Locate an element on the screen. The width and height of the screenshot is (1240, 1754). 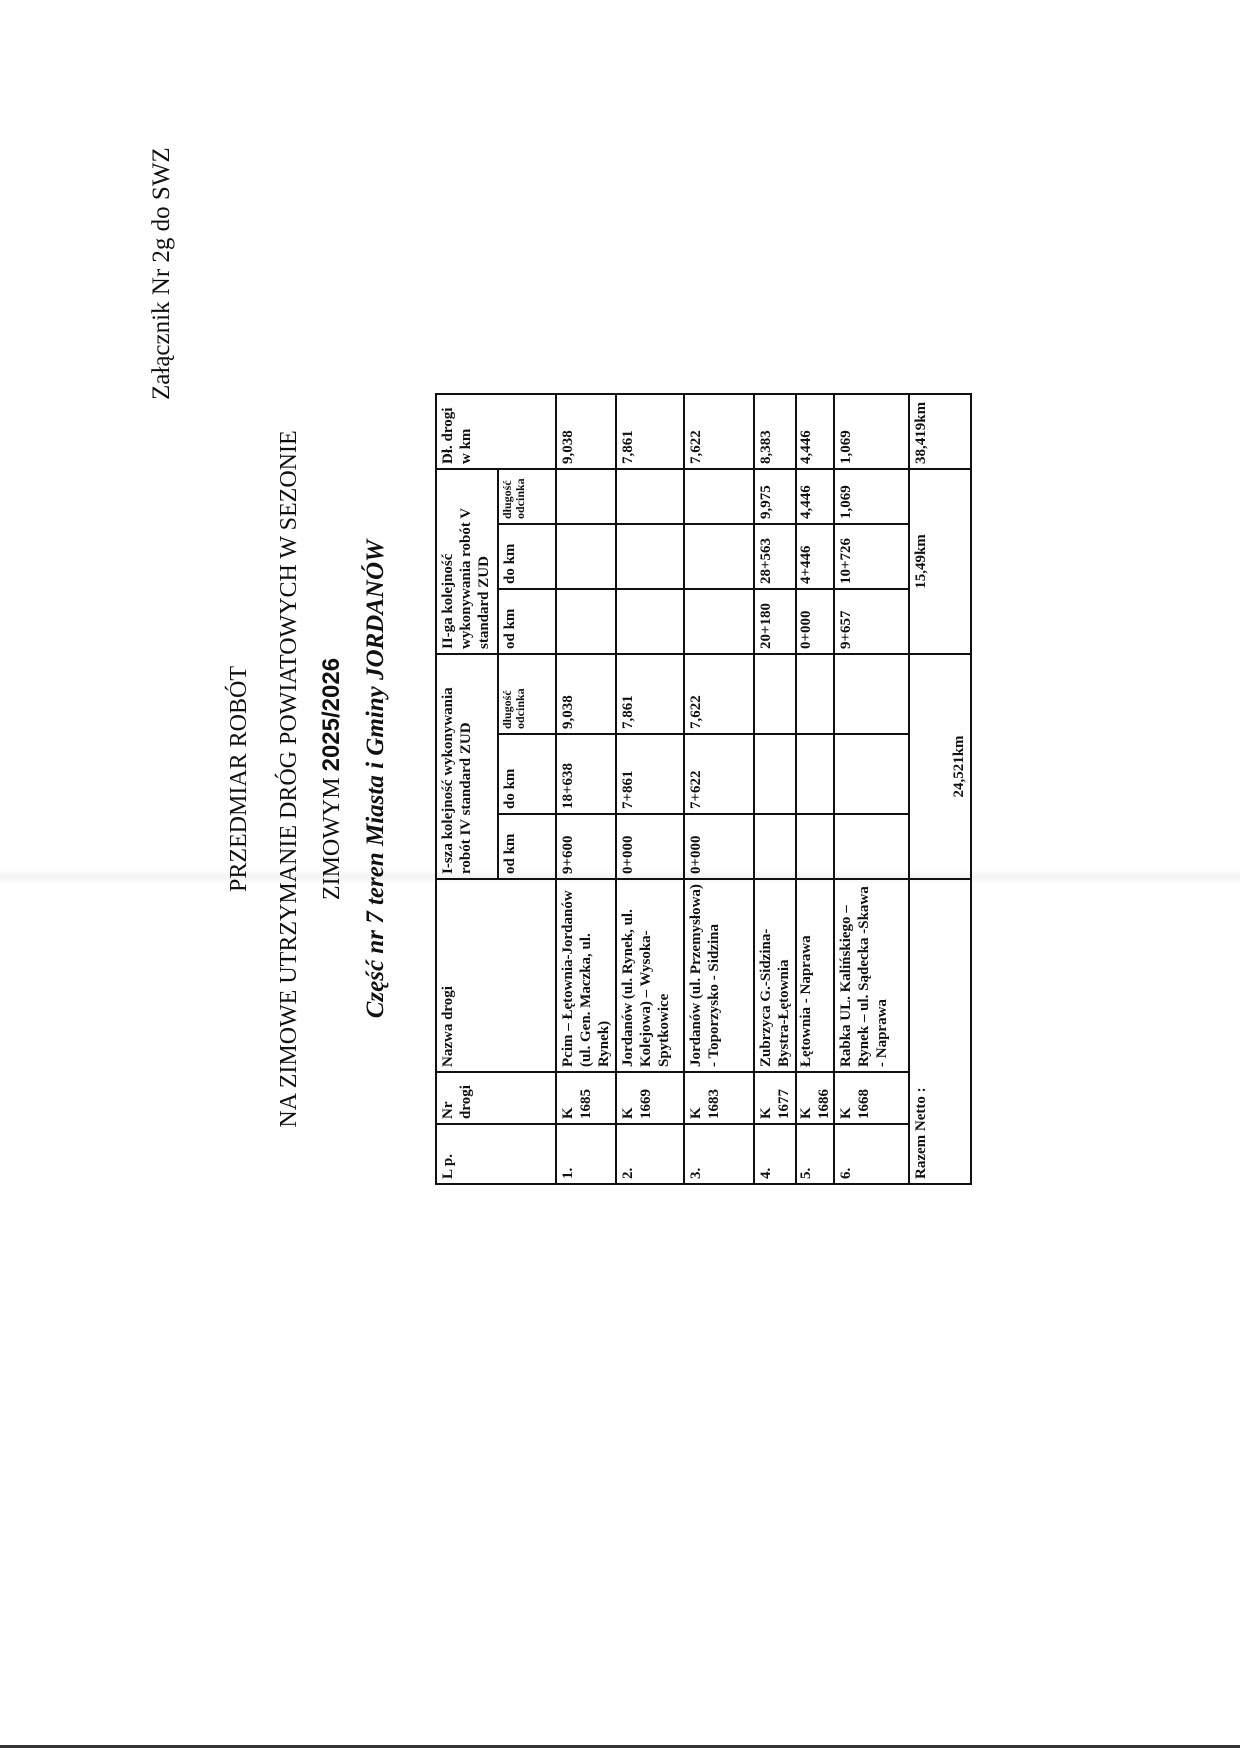
cell-i-from: 9+600 is located at coordinates (586, 846).